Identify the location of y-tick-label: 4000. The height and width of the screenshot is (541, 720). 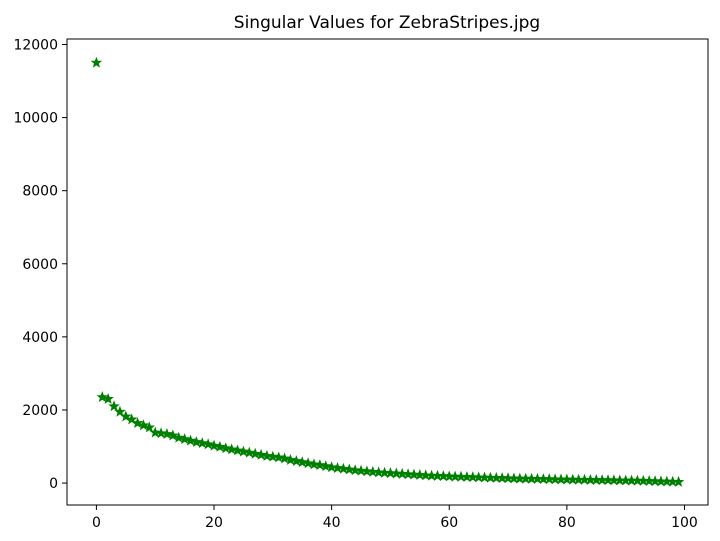
(40, 338).